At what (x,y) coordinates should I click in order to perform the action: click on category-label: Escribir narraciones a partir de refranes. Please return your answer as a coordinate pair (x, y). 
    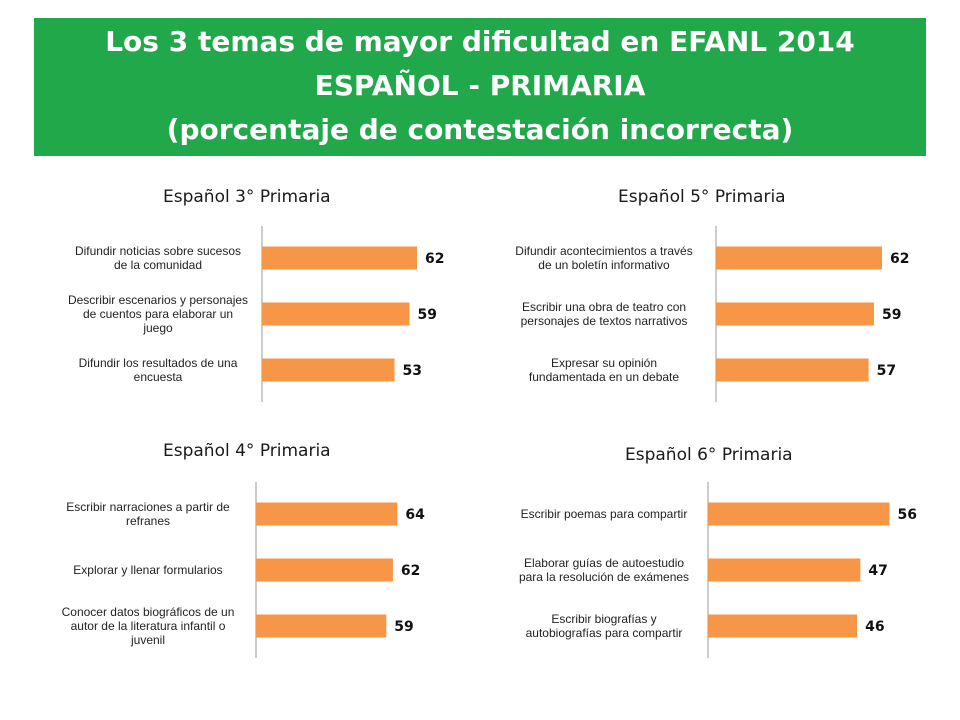
    Looking at the image, I should click on (148, 514).